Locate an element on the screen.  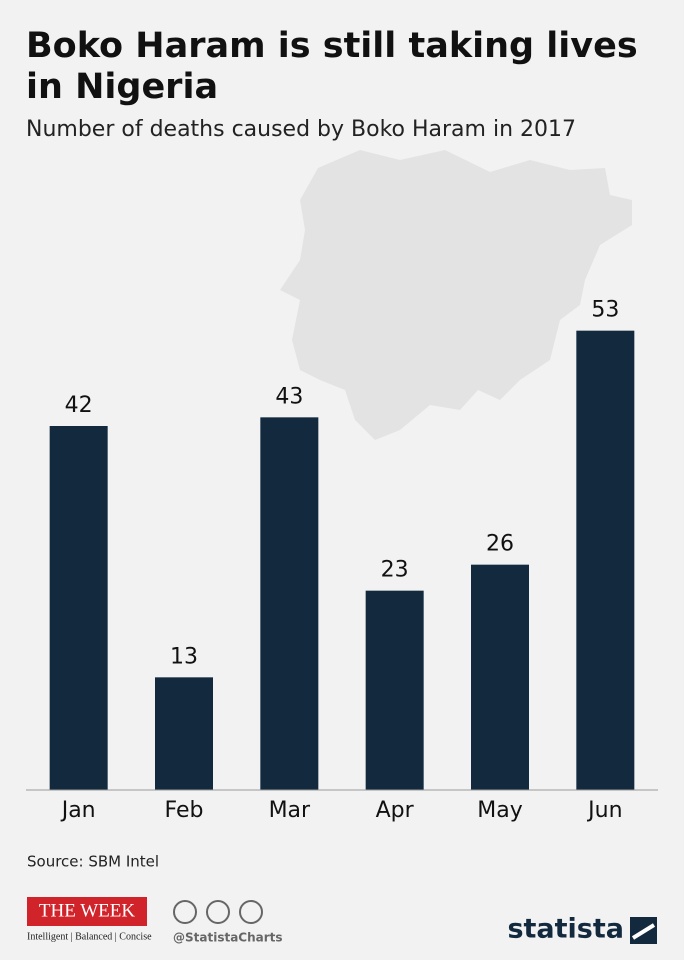
publisher-tagline: Intelligent | Balanced | Concise is located at coordinates (89, 936).